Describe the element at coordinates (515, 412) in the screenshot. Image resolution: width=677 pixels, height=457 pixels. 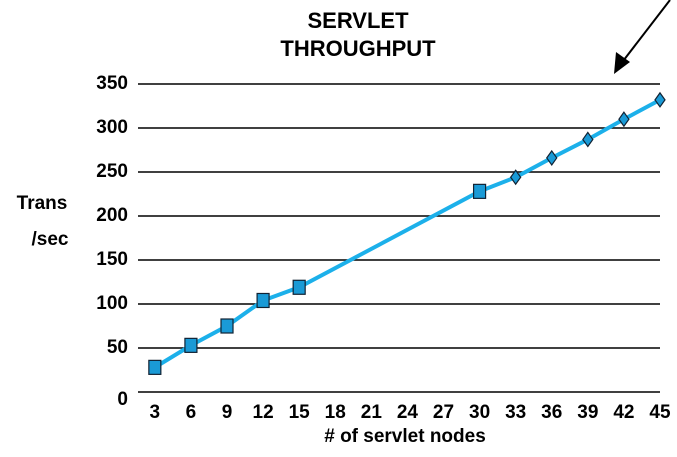
I see `x-tick-label: 33` at that location.